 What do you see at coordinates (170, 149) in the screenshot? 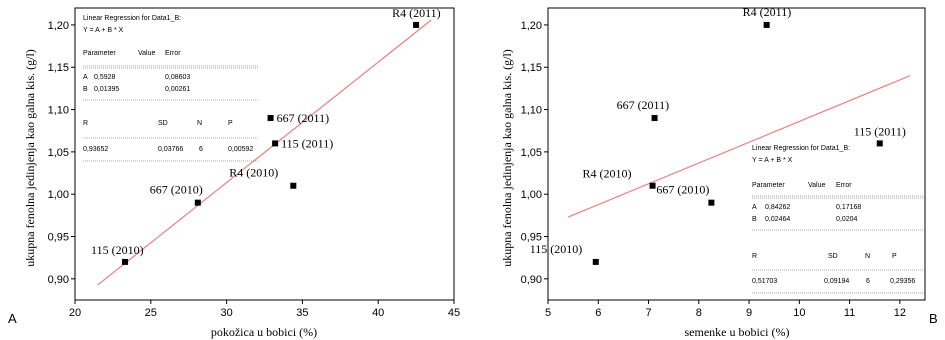
I see `stat-sd-value: 0,03766` at bounding box center [170, 149].